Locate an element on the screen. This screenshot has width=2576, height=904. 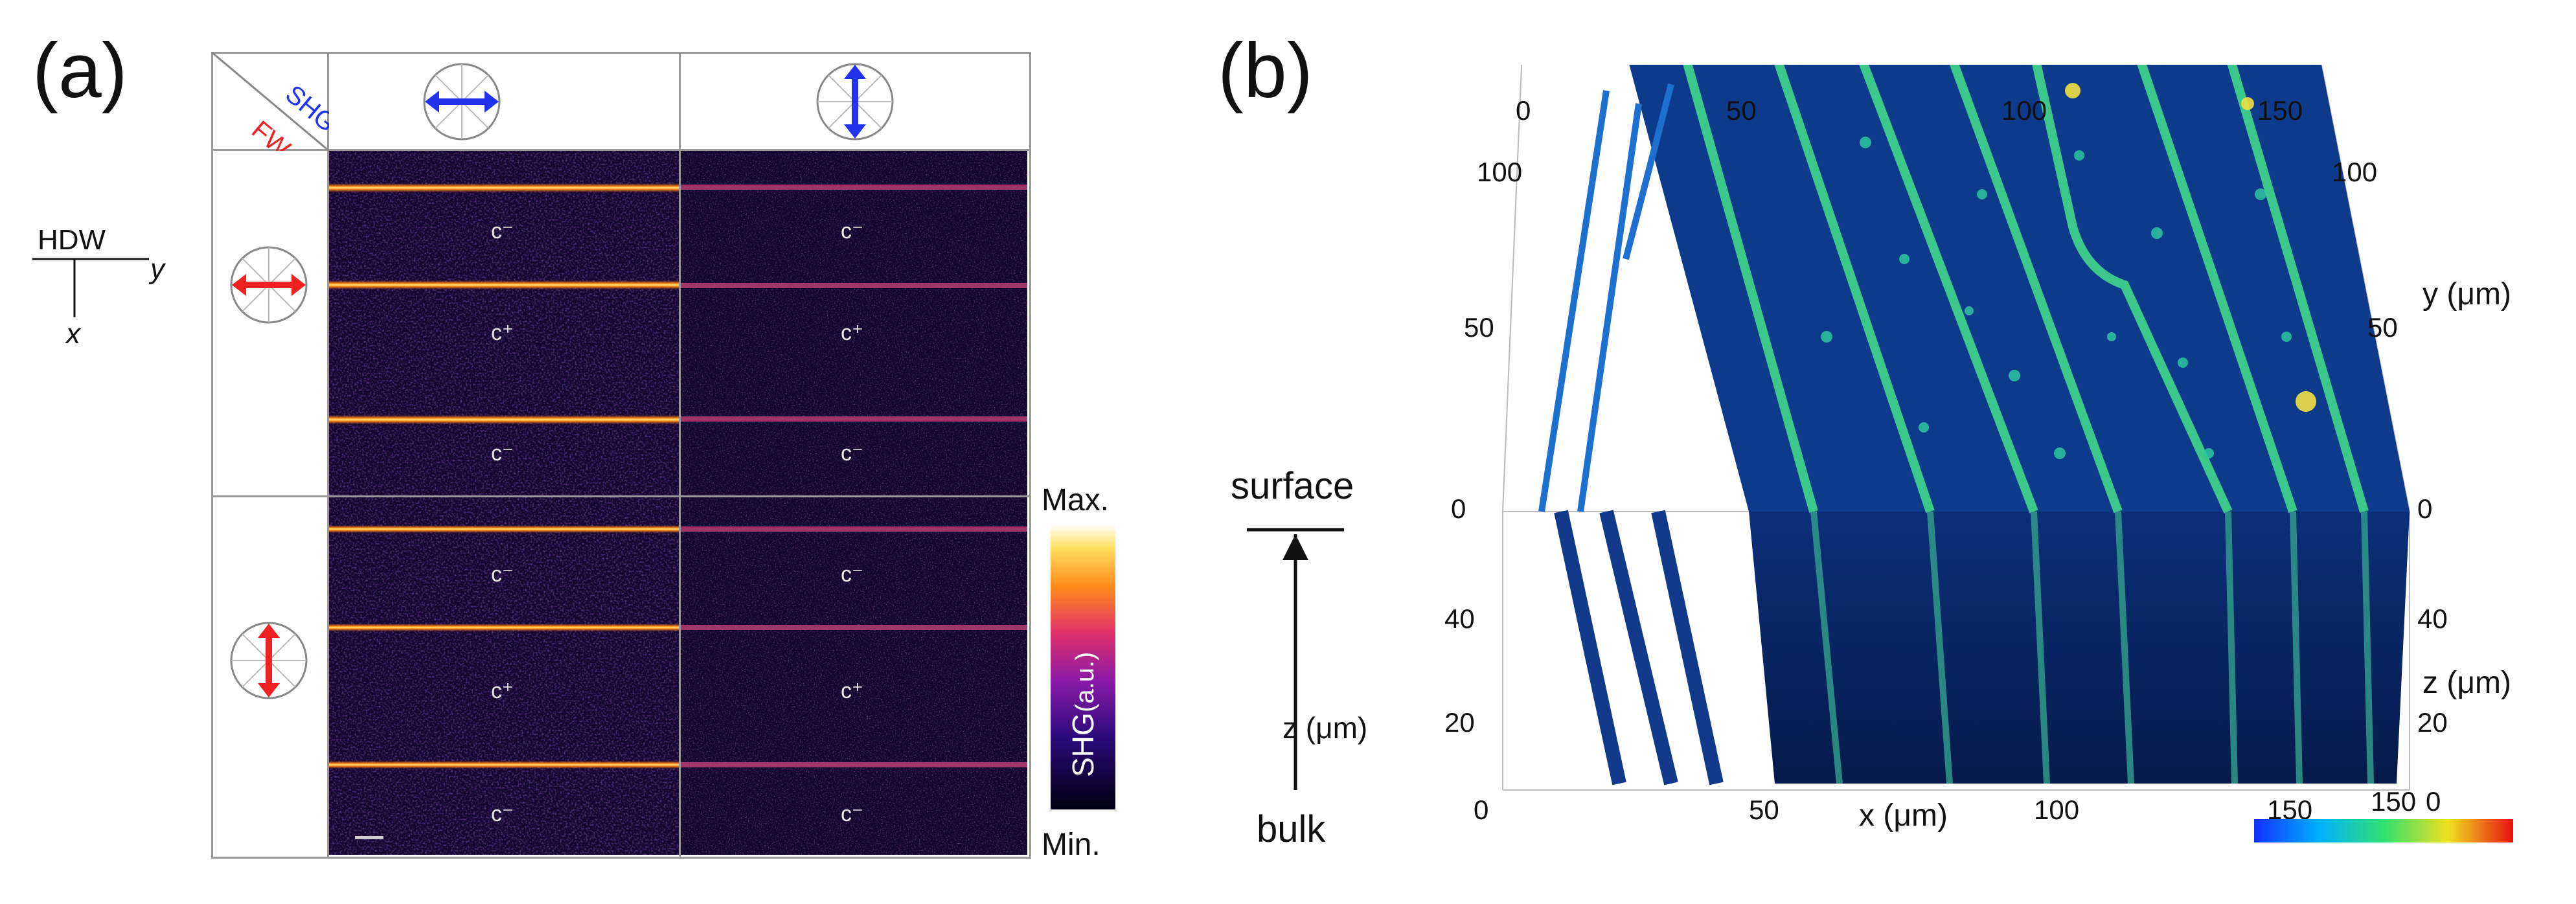
z-tick-left: 40 is located at coordinates (1459, 619).